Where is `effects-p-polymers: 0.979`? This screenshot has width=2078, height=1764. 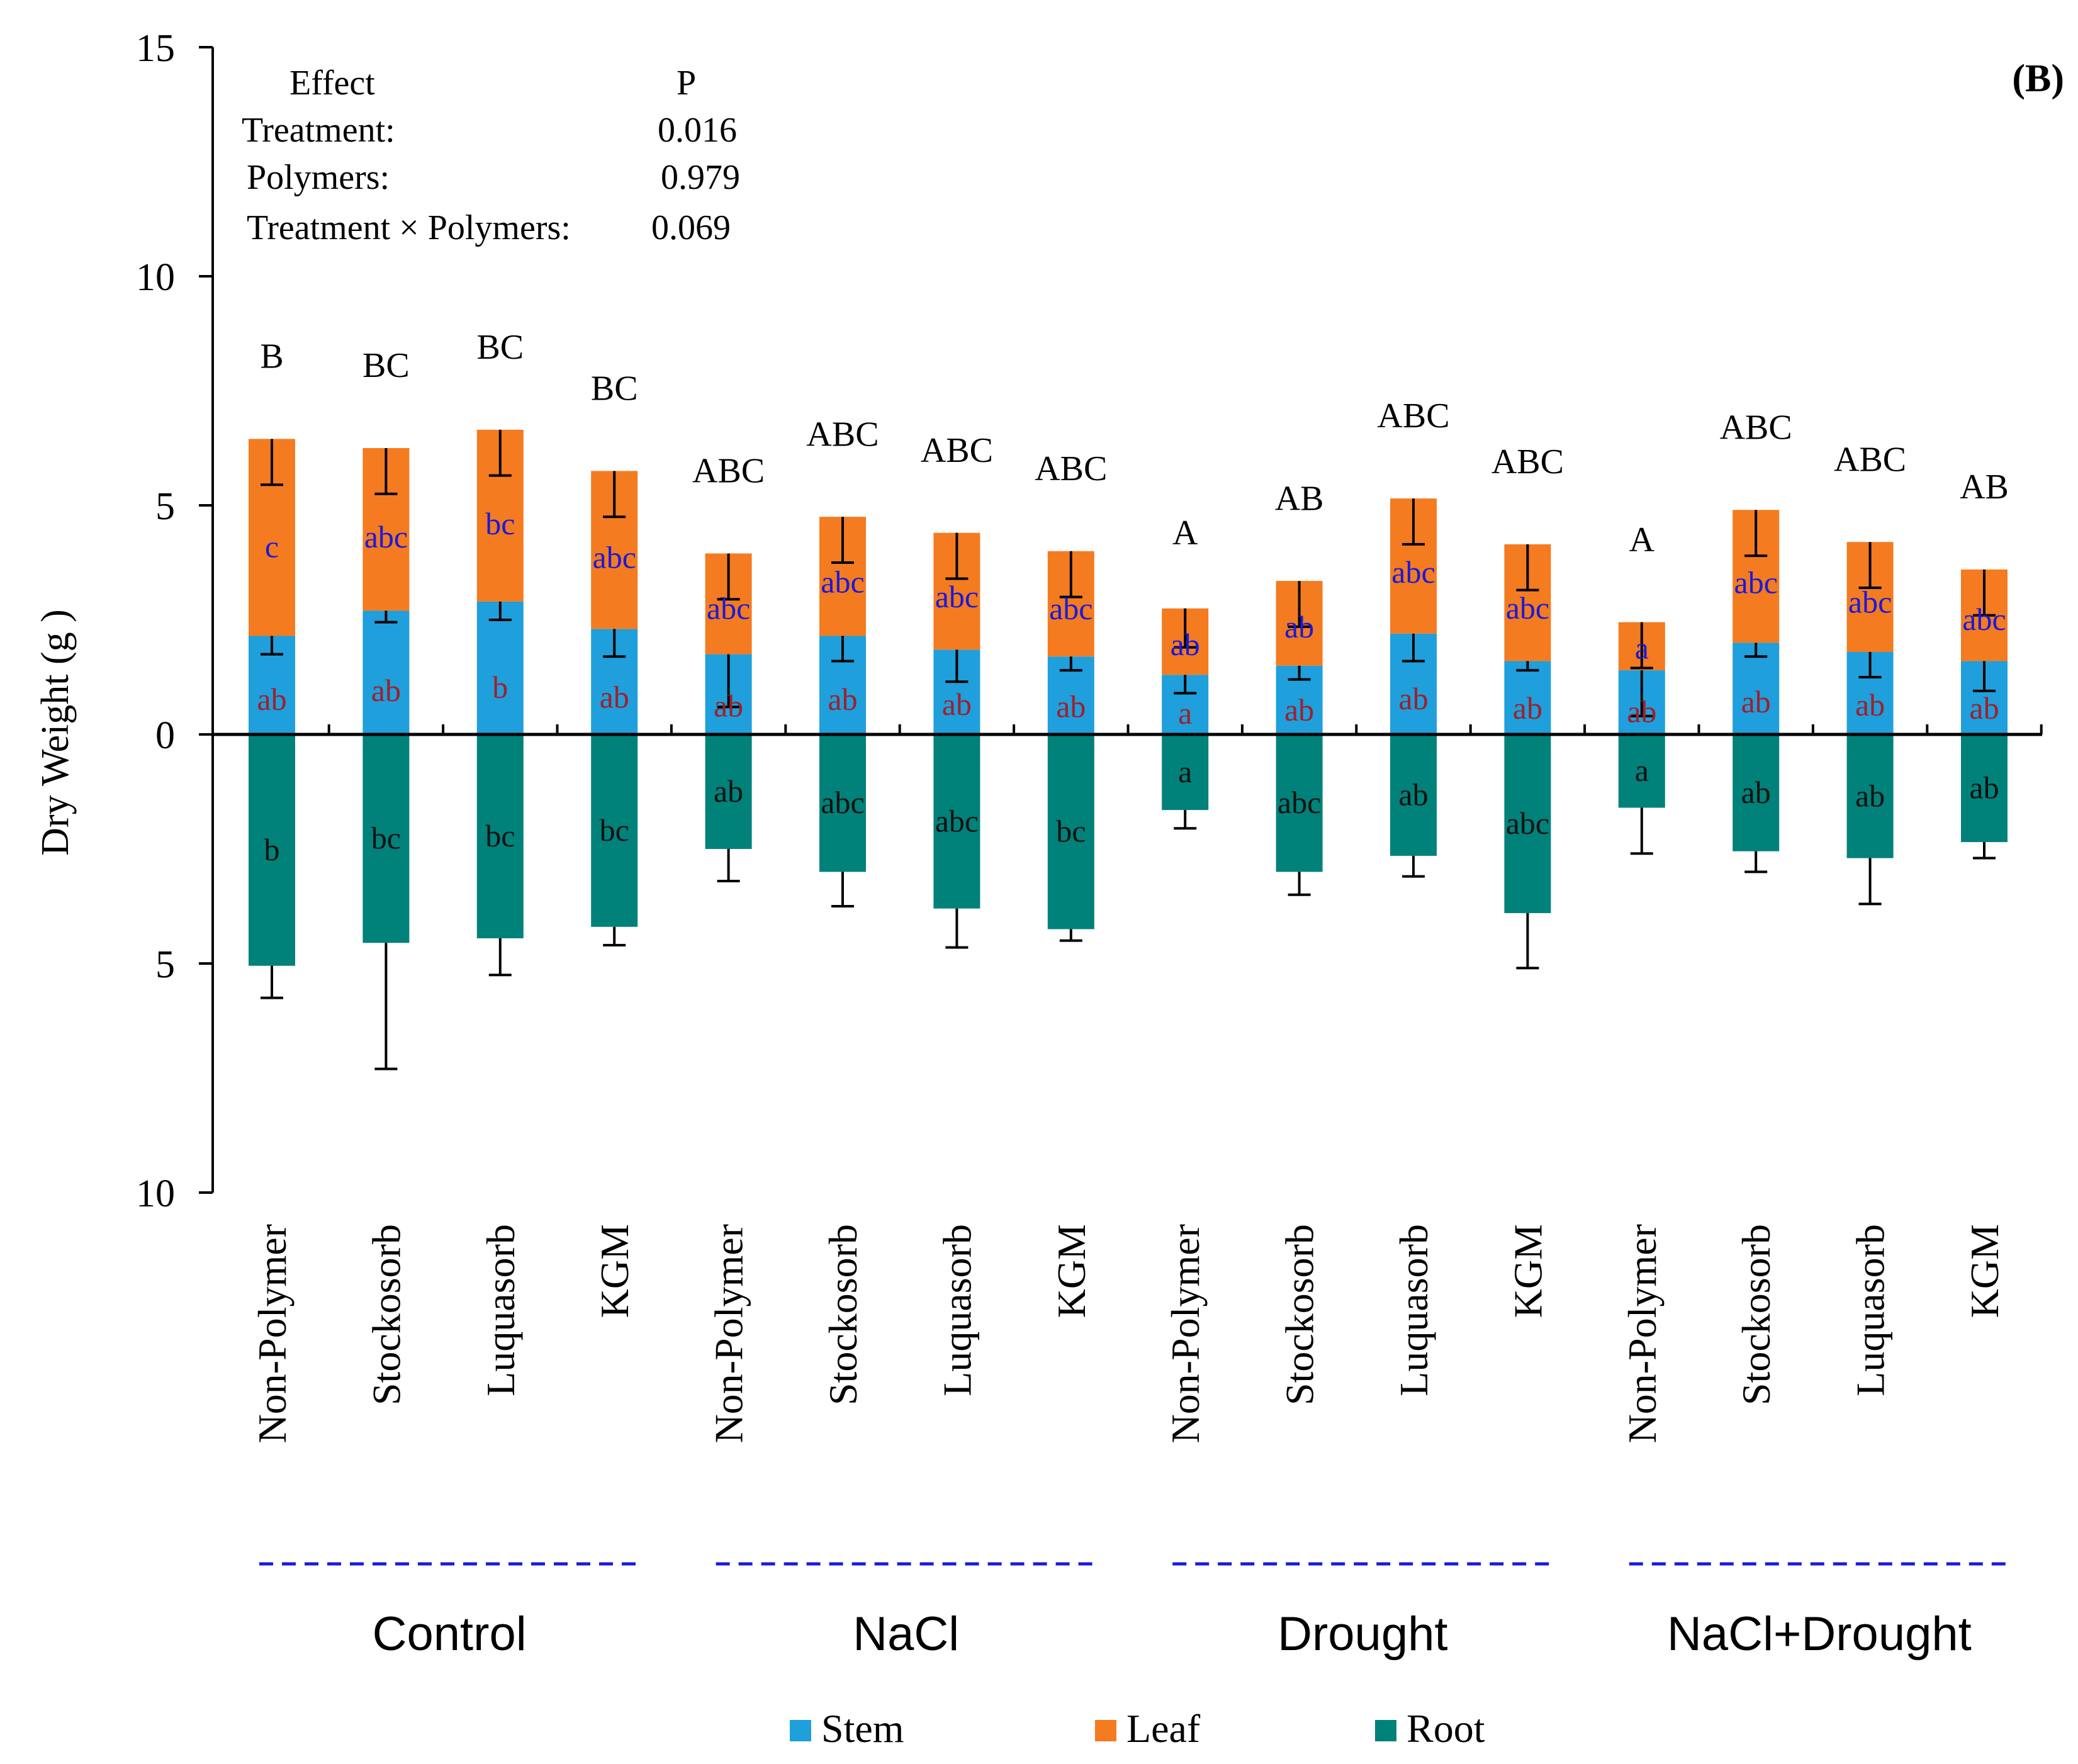 effects-p-polymers: 0.979 is located at coordinates (700, 178).